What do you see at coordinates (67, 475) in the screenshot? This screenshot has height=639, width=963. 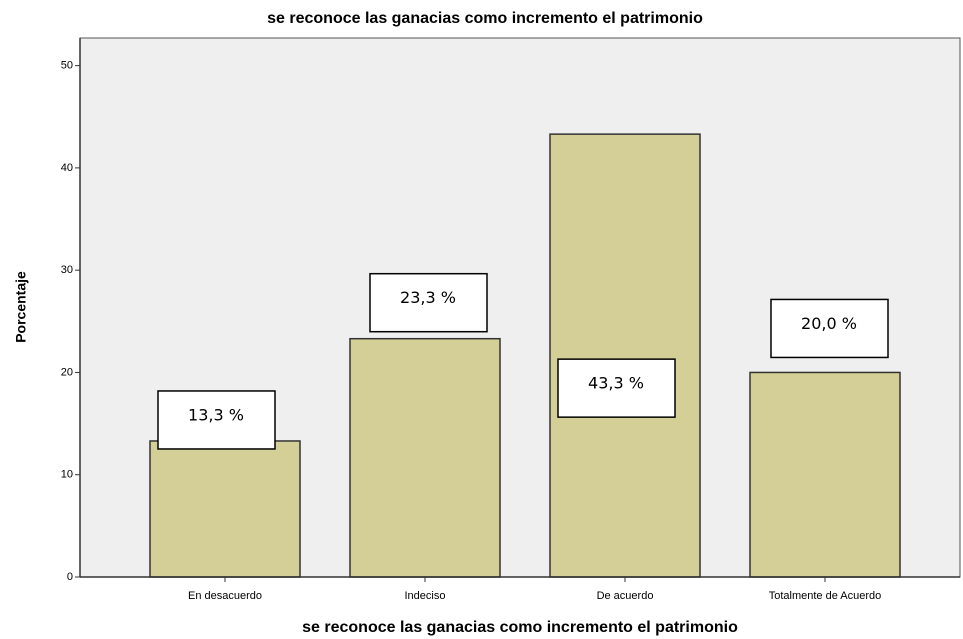 I see `y-tick-label: 10` at bounding box center [67, 475].